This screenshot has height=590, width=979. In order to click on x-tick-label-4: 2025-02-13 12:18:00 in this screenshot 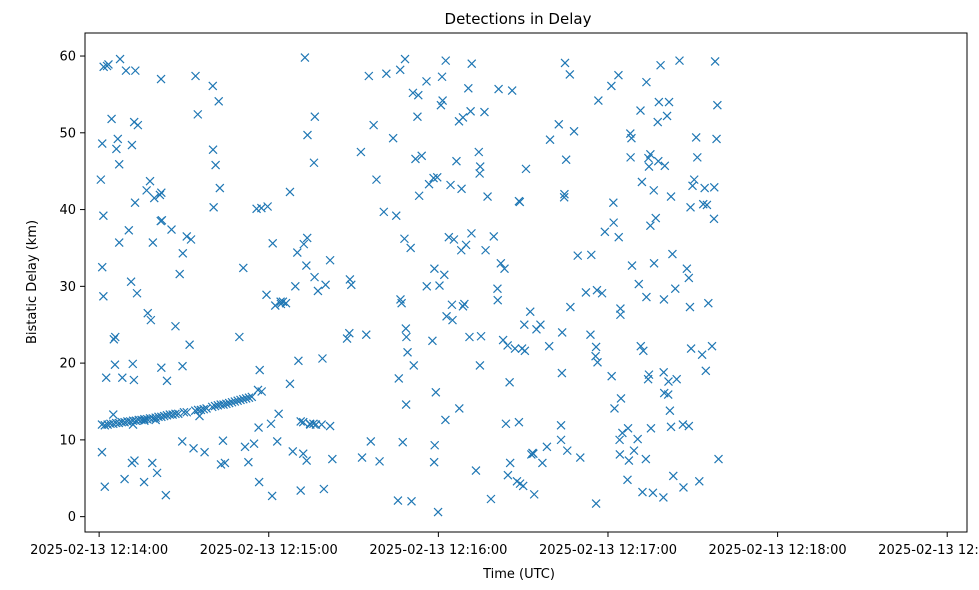, I will do `click(778, 550)`.